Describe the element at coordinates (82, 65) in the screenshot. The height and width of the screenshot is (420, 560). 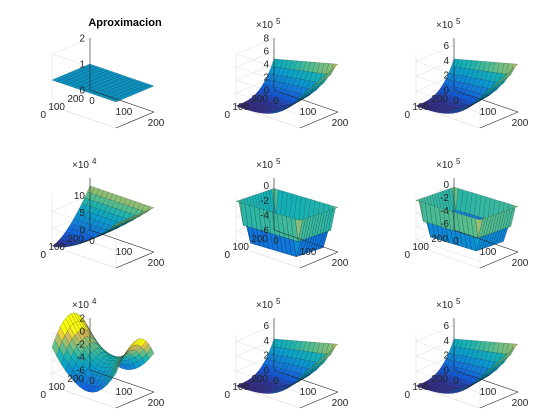
I see `z-tick-label: 1` at that location.